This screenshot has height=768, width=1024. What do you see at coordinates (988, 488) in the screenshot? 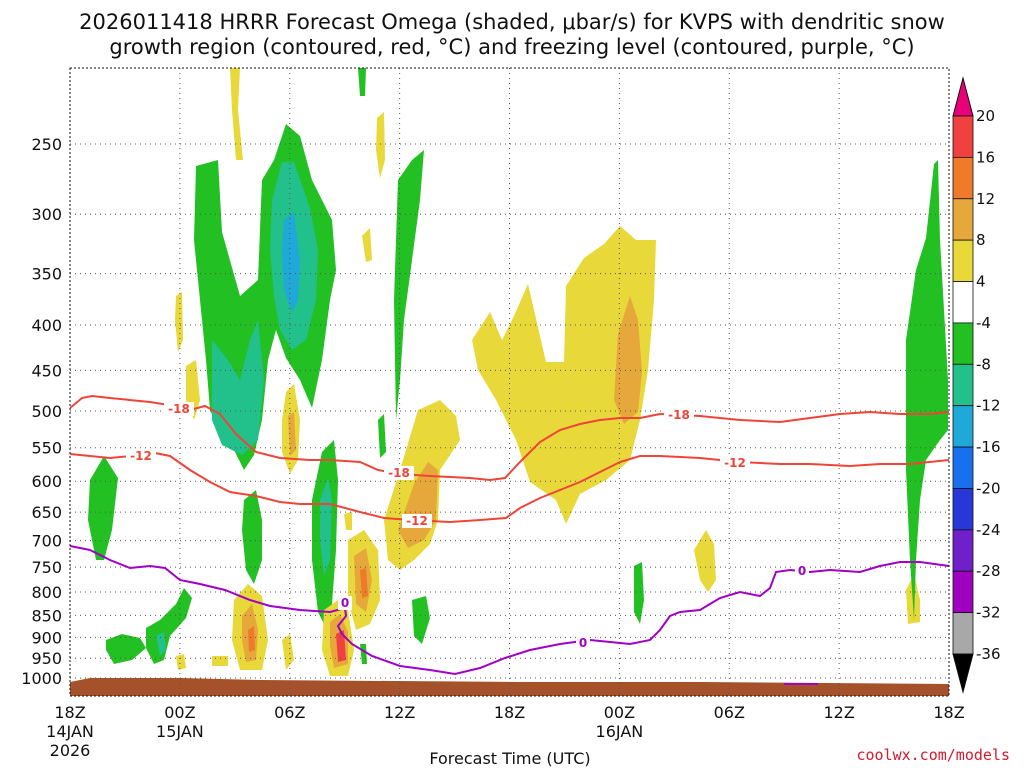
I see `colorbar-label: -20` at bounding box center [988, 488].